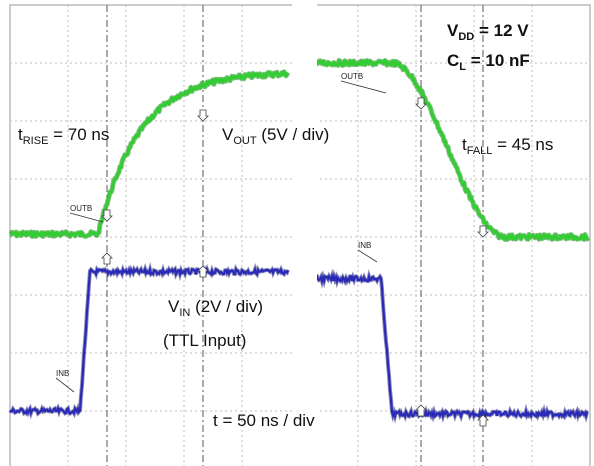 The height and width of the screenshot is (466, 594). Describe the element at coordinates (215, 308) in the screenshot. I see `vin-label: VIN (2V / div)` at that location.